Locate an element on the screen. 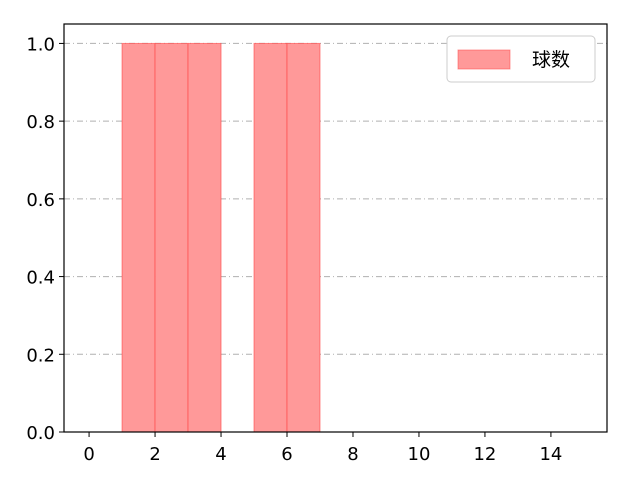 This screenshot has width=640, height=480. x-tick-label: 8 is located at coordinates (352, 454).